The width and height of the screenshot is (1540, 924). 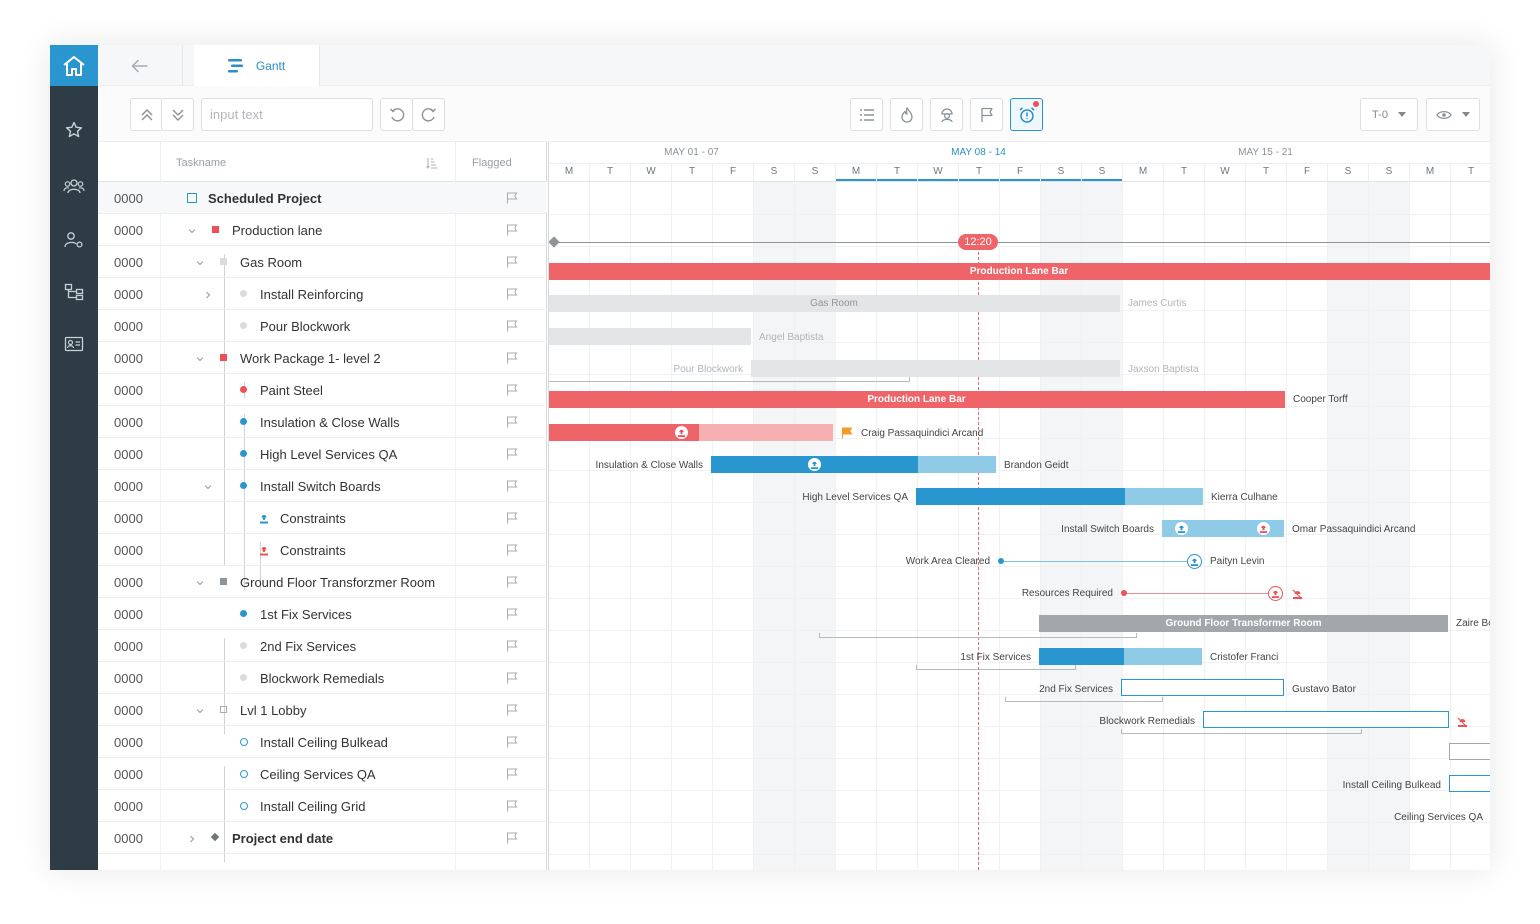 I want to click on time-filter-dropdown: T-0, so click(x=1389, y=114).